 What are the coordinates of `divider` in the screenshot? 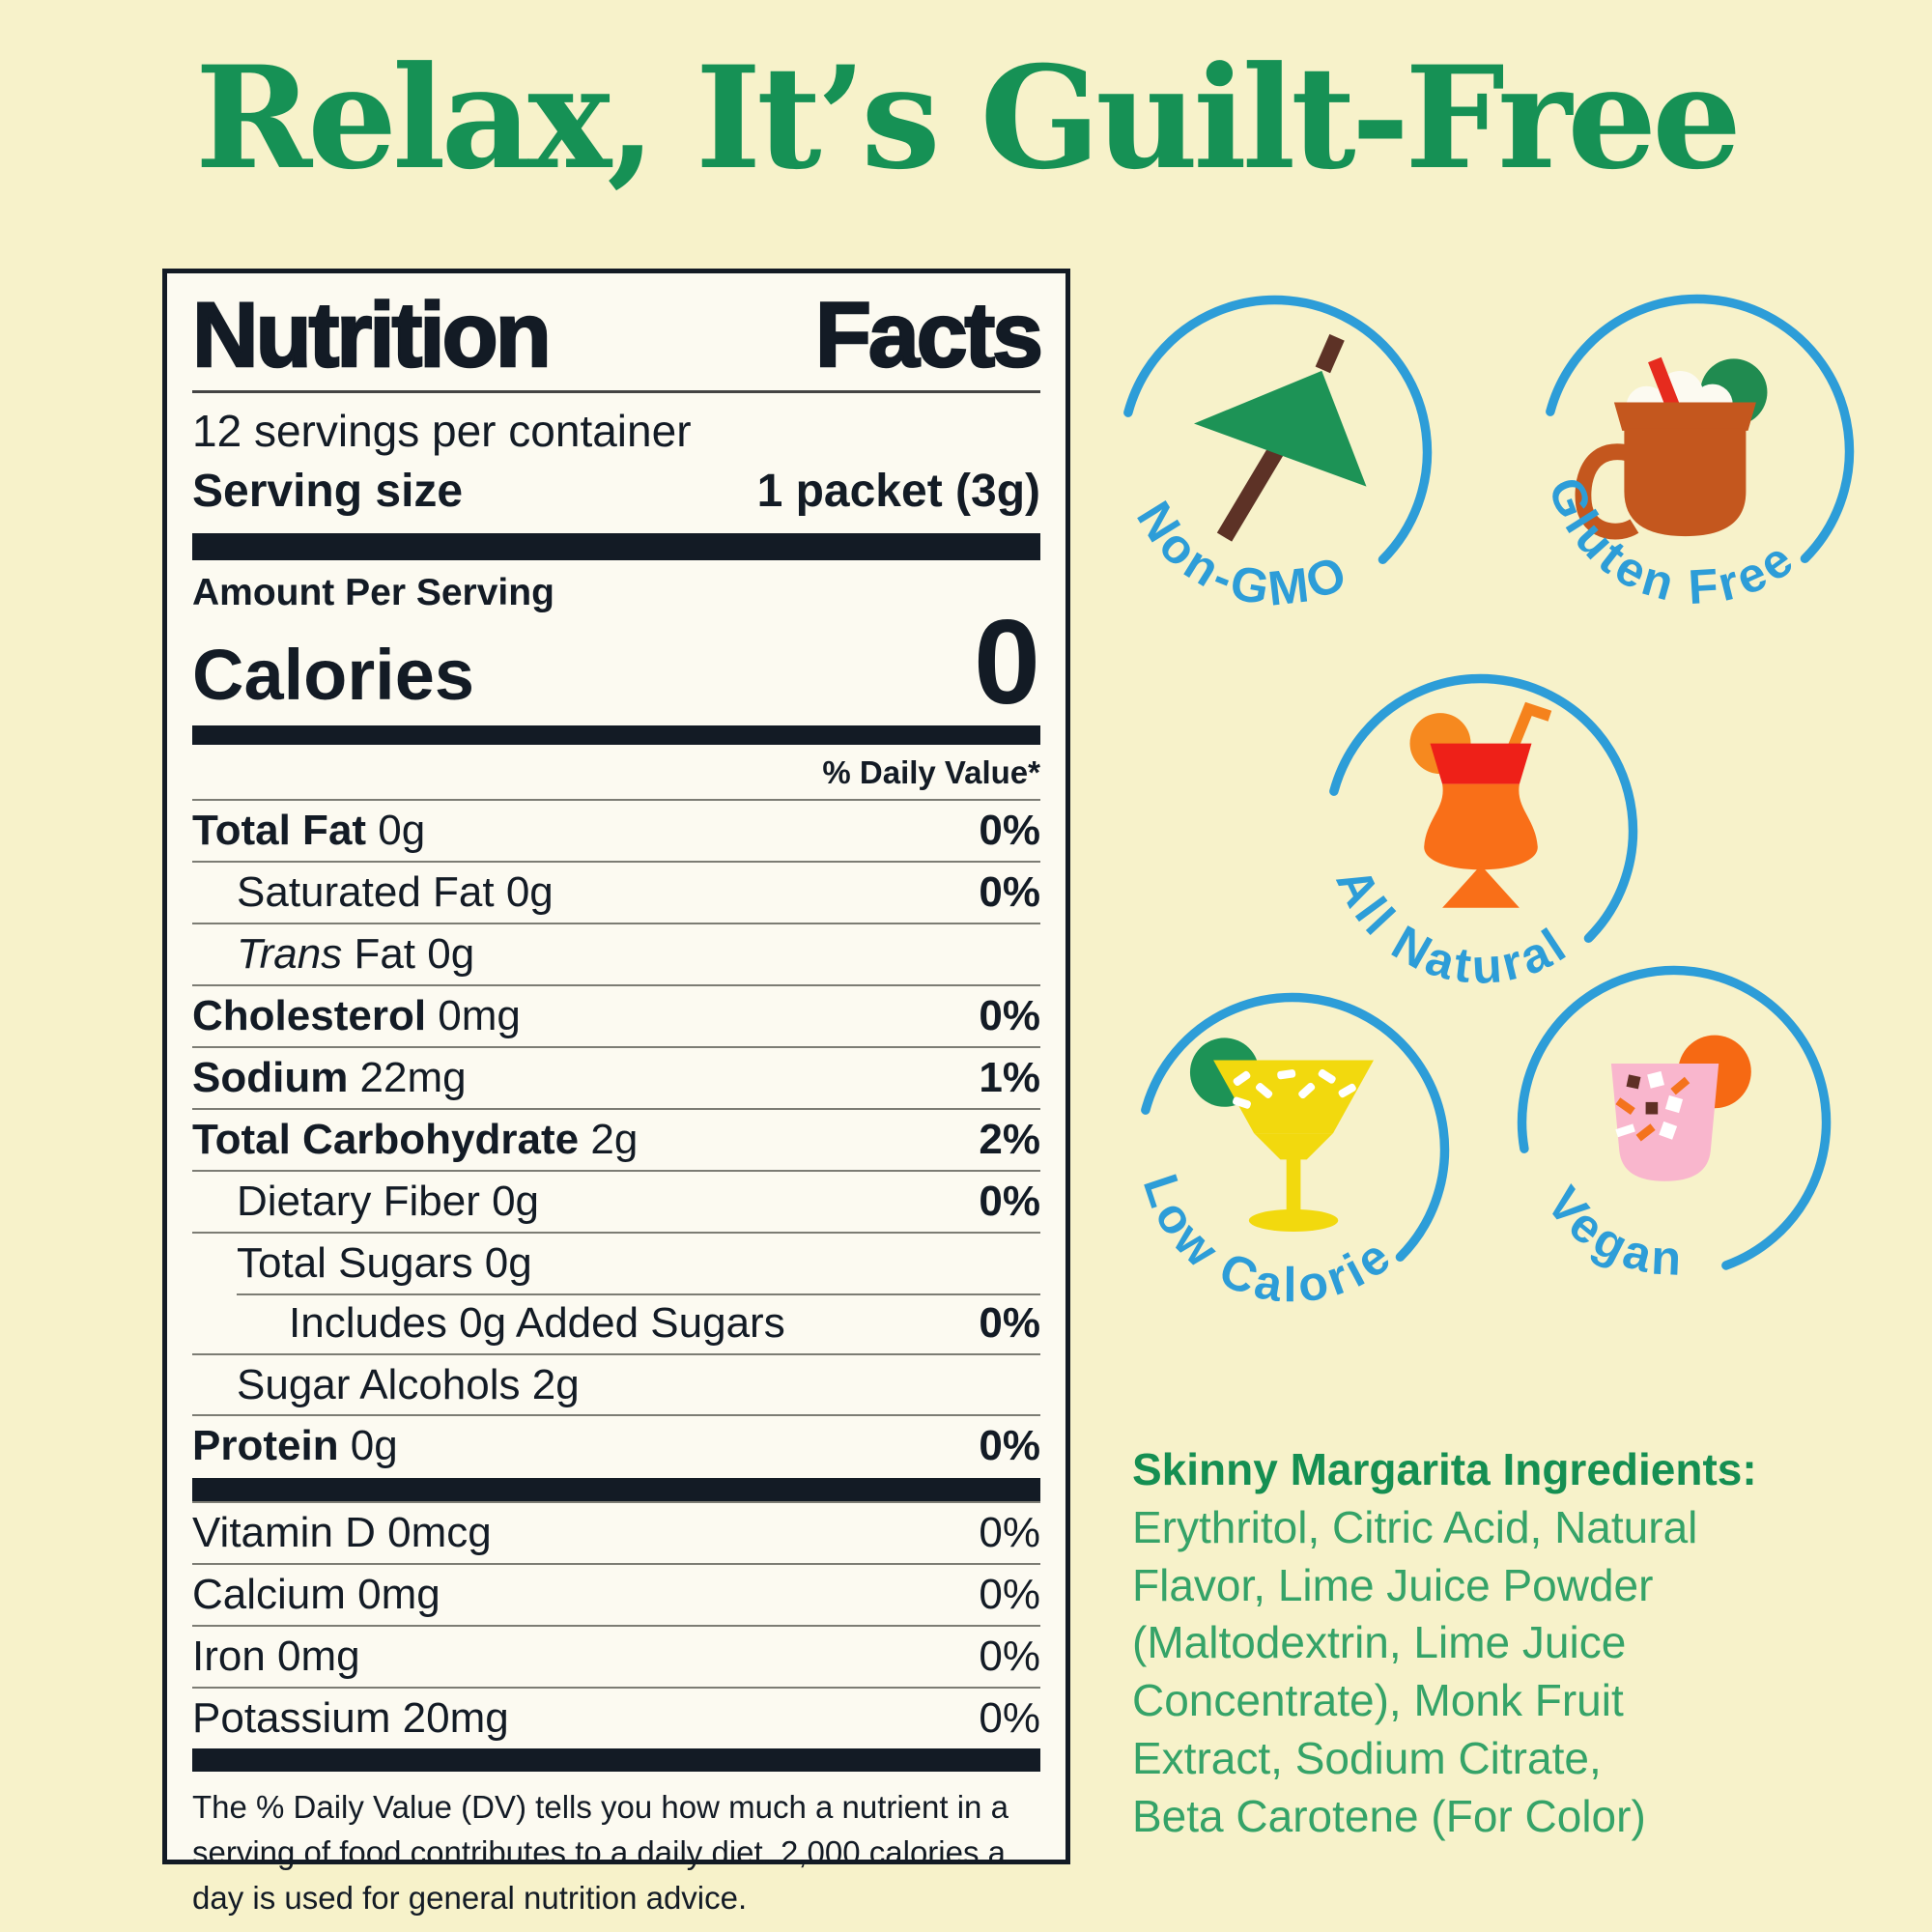 It's located at (616, 391).